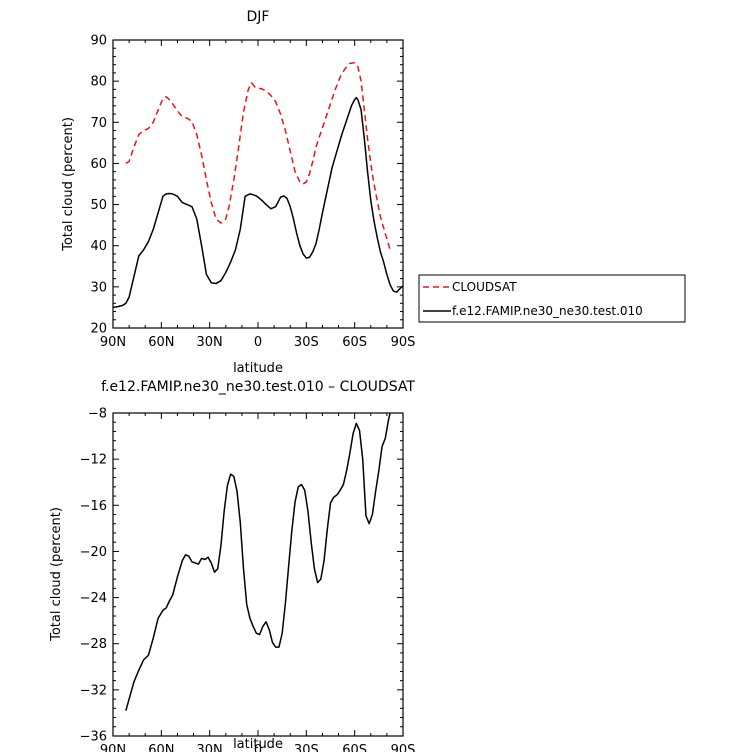 The image size is (733, 752). What do you see at coordinates (98, 123) in the screenshot?
I see `chart-top-y-tick-label: 70` at bounding box center [98, 123].